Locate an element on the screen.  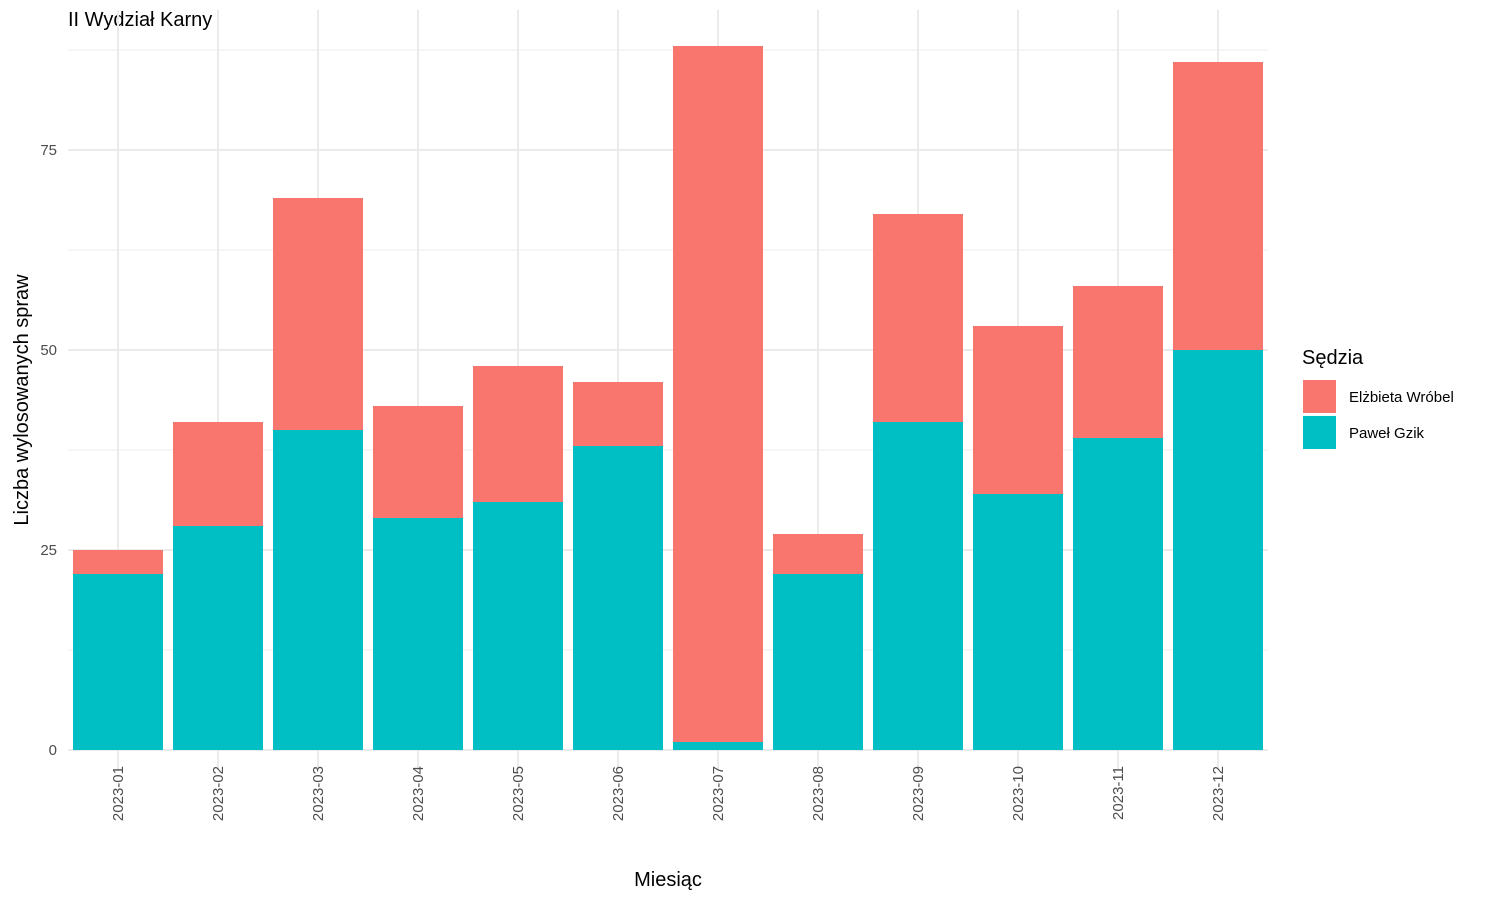
x-tick-label: 2023-12 is located at coordinates (1218, 793).